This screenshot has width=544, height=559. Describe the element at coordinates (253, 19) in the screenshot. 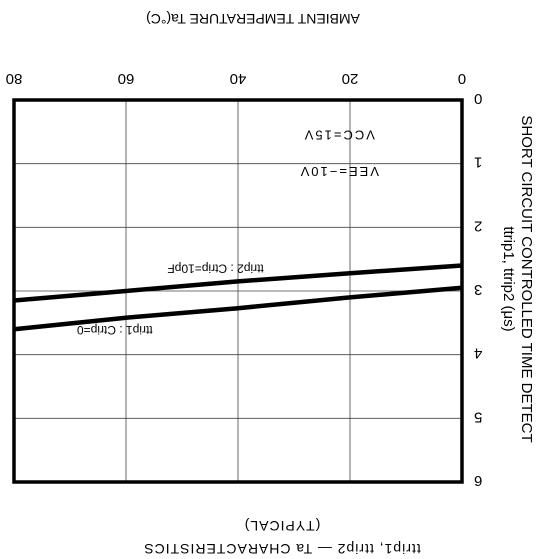

I see `x-axis-label: AMBIENT TEMPERATURE Ta(°C)` at that location.